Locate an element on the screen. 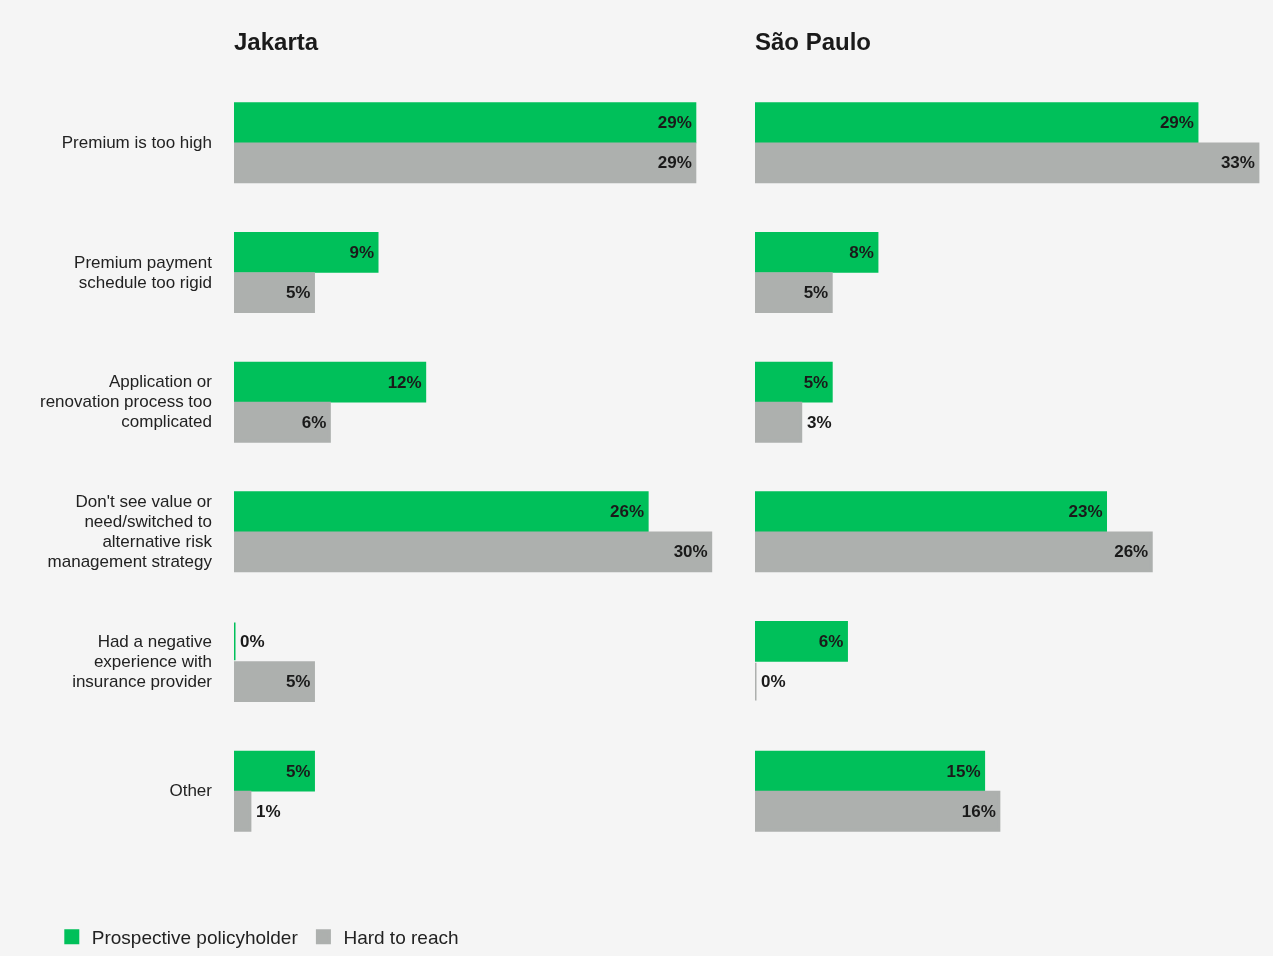 The image size is (1273, 956). data-label: 16% is located at coordinates (978, 811).